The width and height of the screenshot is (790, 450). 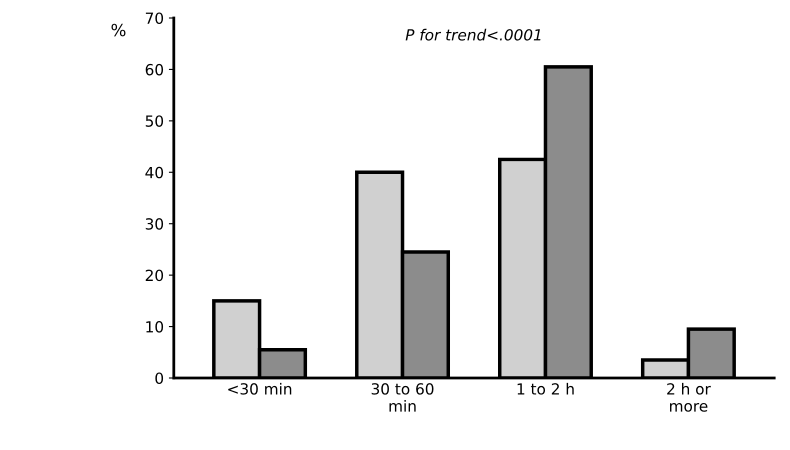 What do you see at coordinates (155, 224) in the screenshot?
I see `y-tick-label: 30` at bounding box center [155, 224].